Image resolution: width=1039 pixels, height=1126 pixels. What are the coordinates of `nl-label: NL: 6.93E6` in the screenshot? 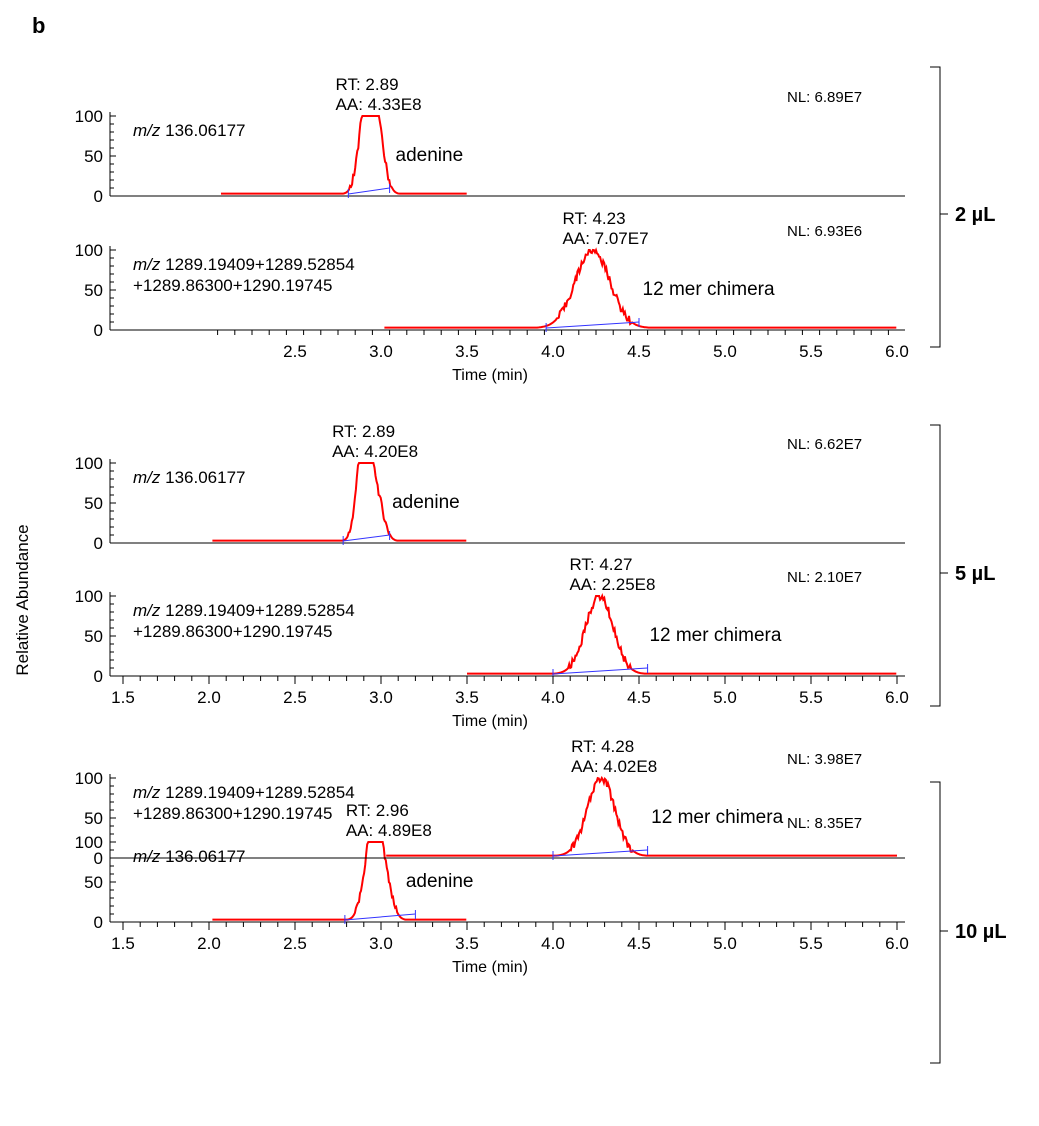 It's located at (824, 231).